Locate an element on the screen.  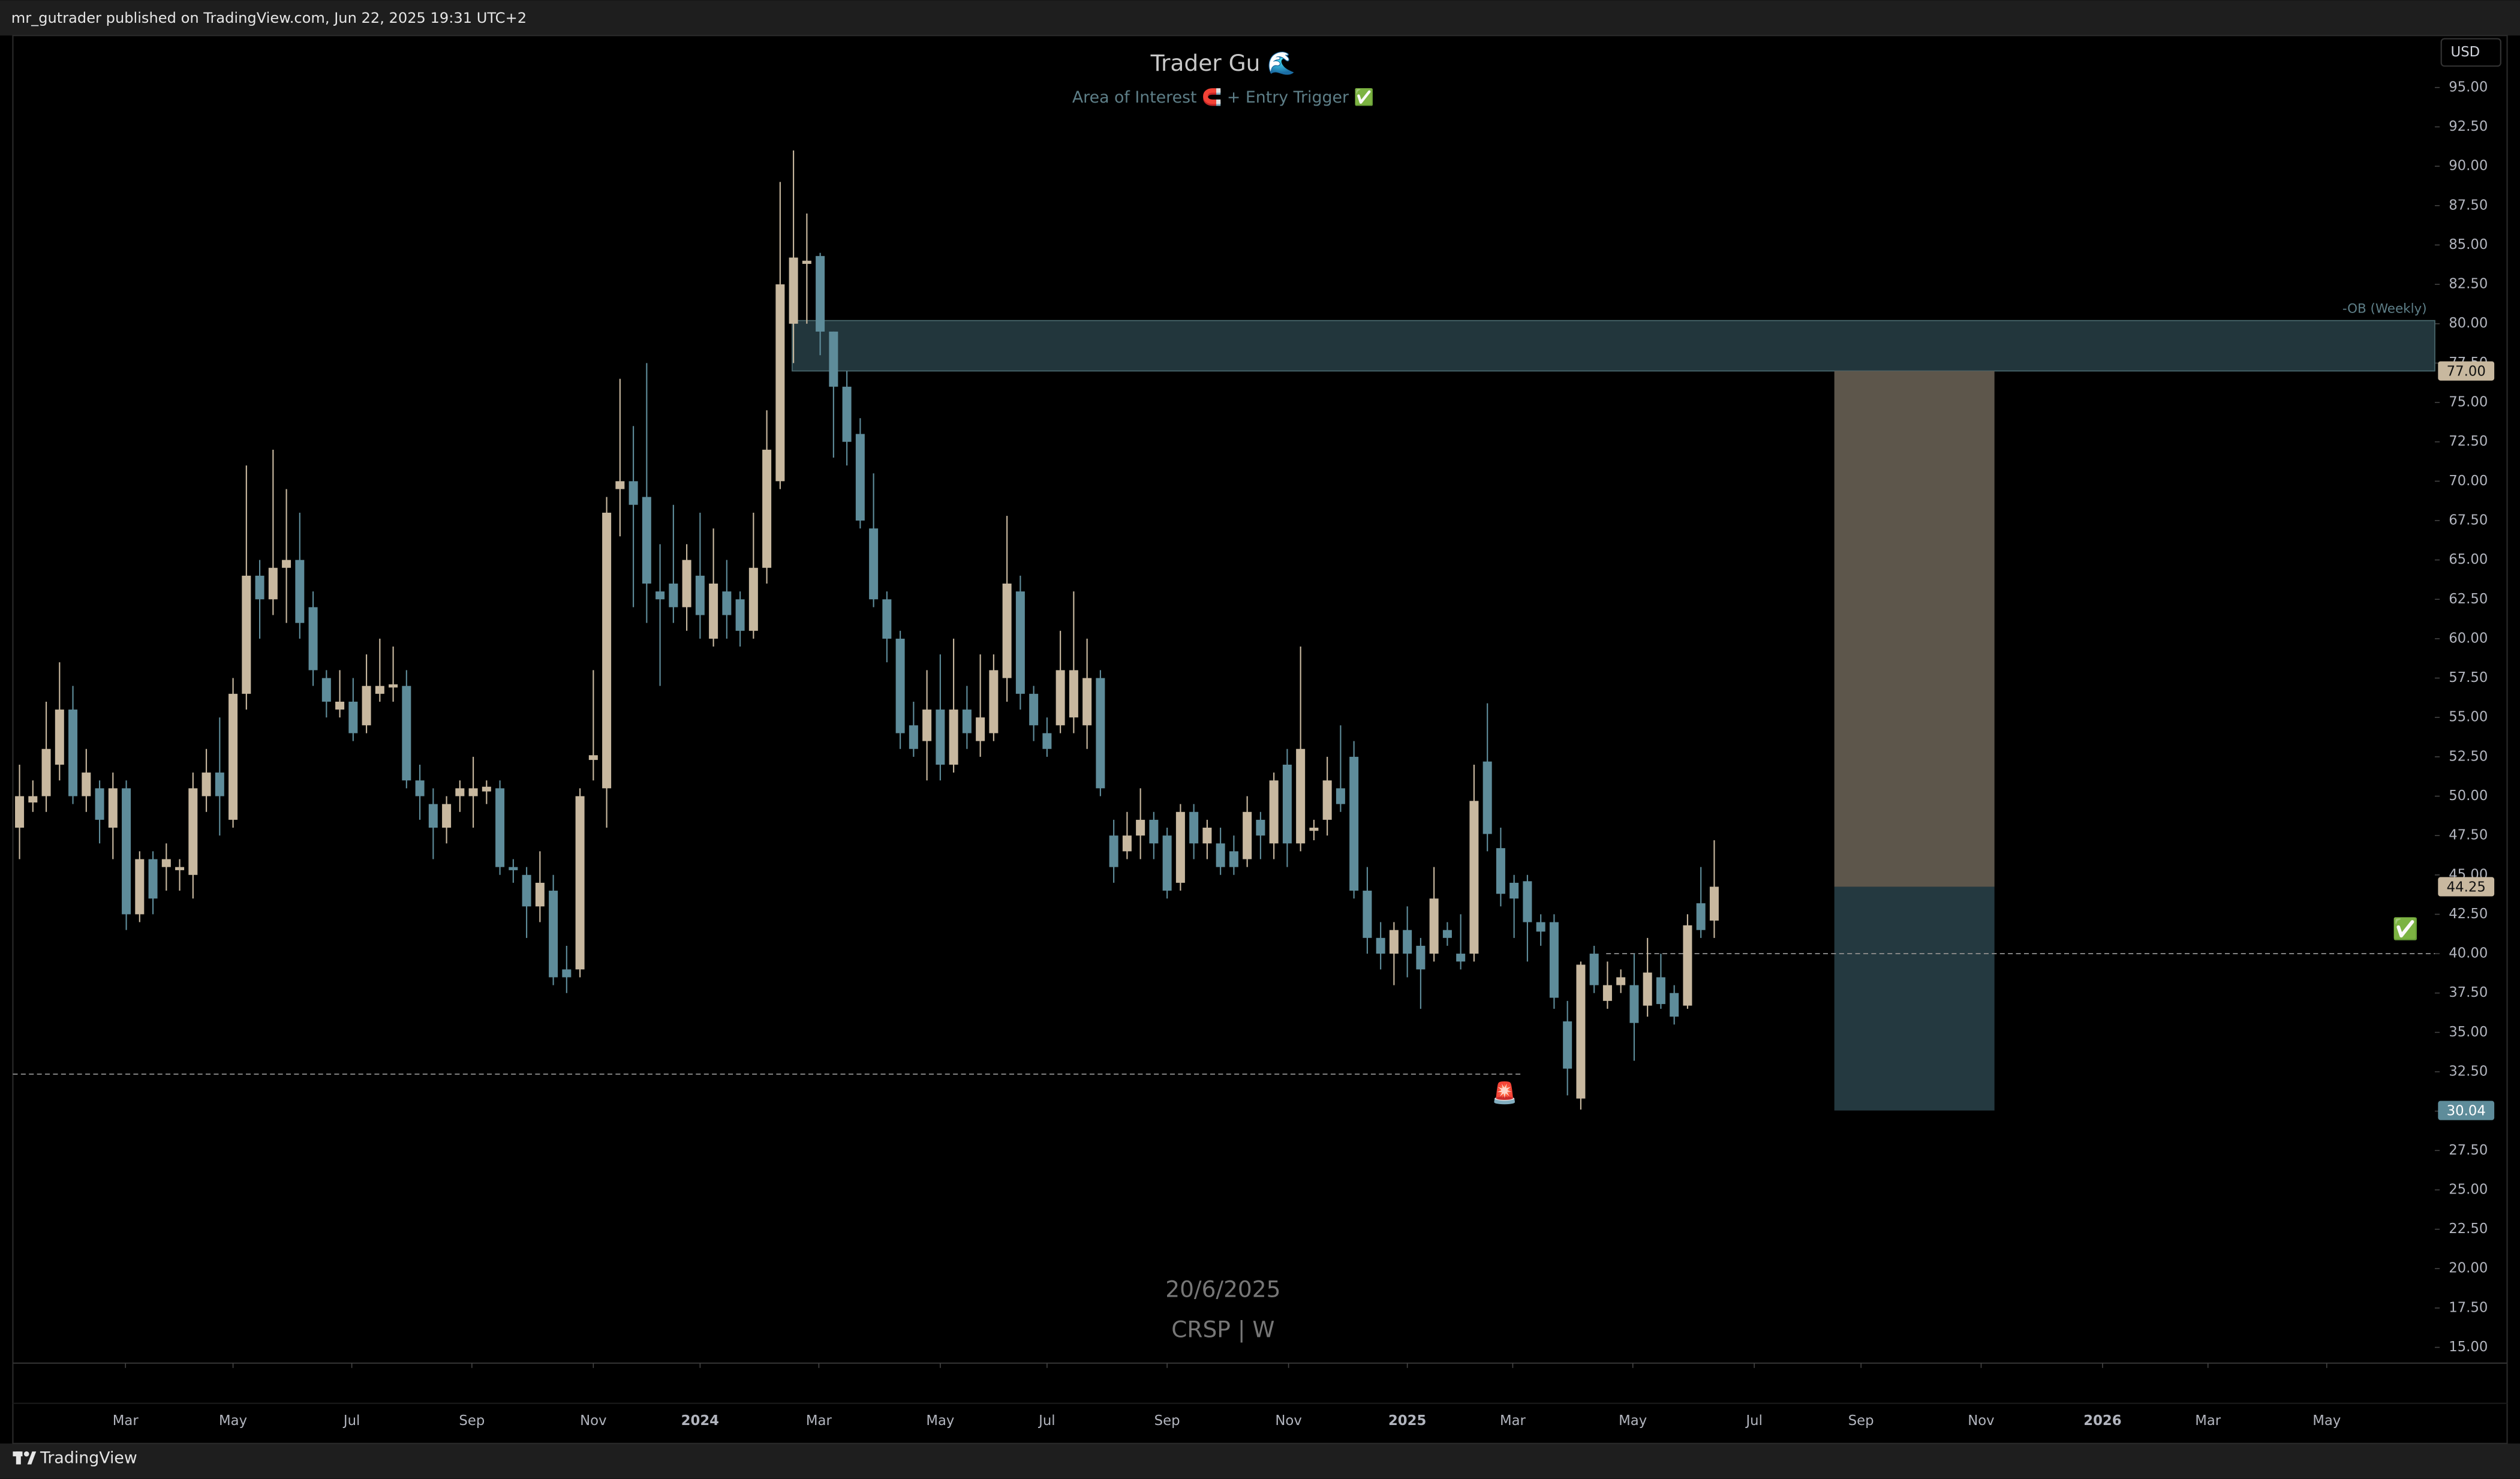
y-tick-label: 27.50 is located at coordinates (2468, 1150).